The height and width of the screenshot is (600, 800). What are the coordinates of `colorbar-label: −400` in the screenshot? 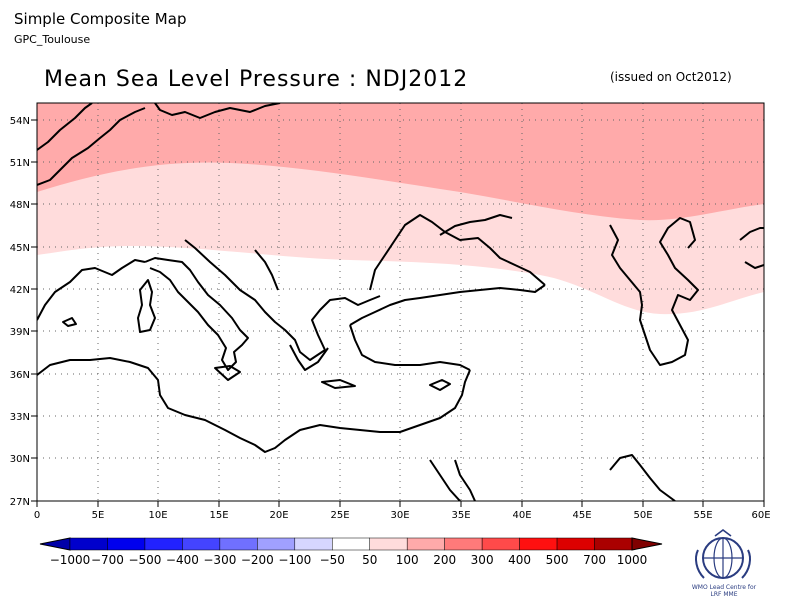 It's located at (182, 560).